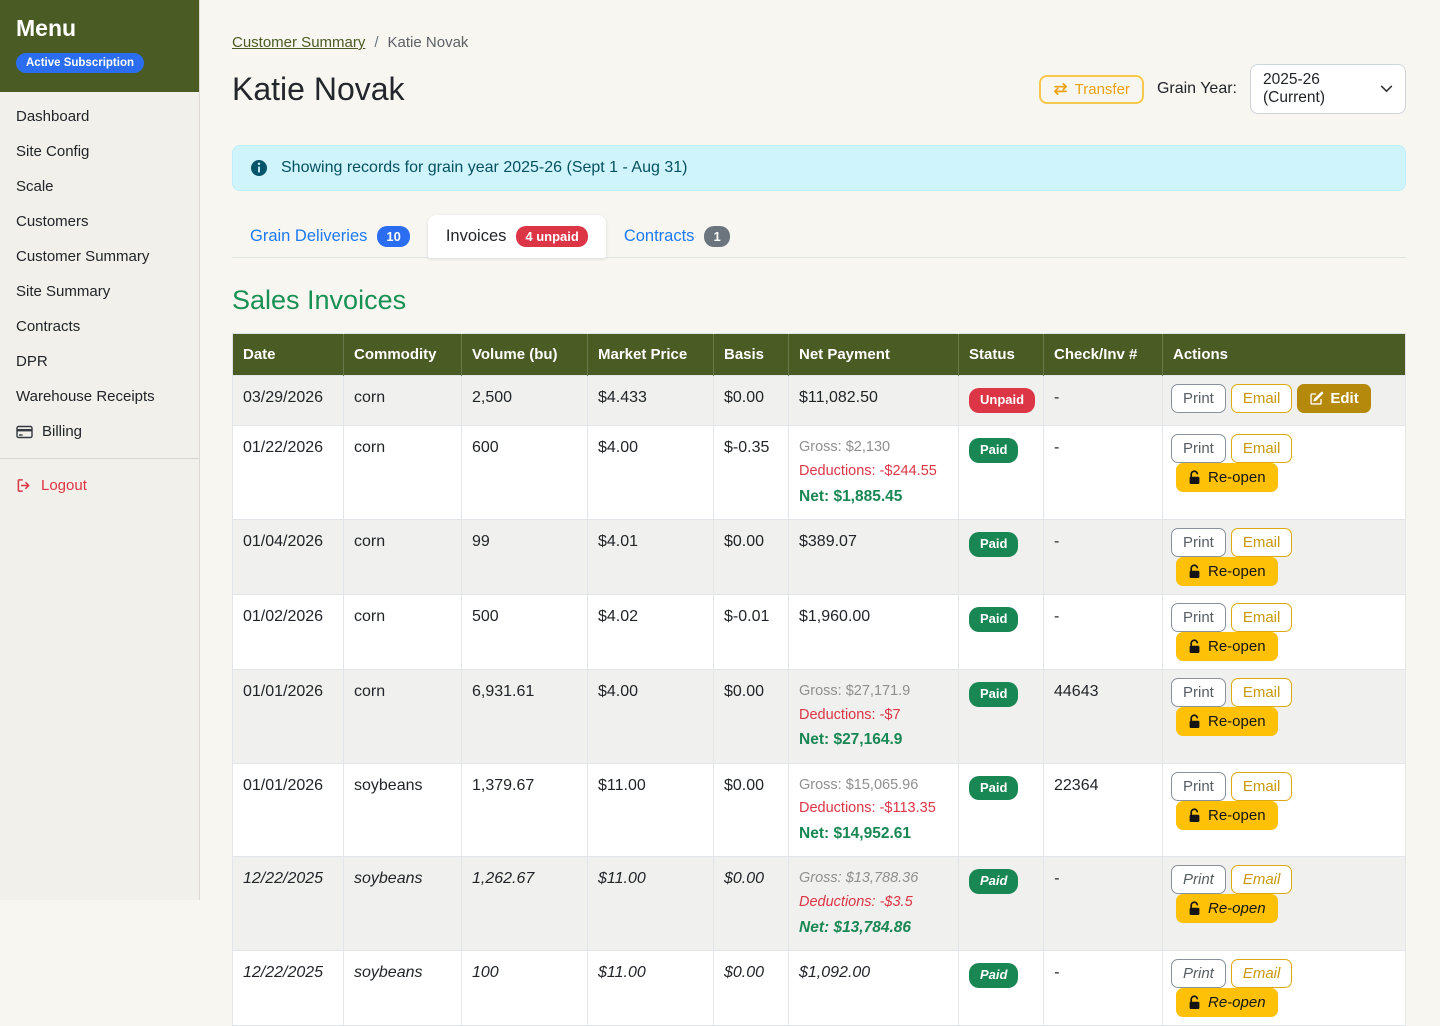 The width and height of the screenshot is (1440, 1026). Describe the element at coordinates (288, 988) in the screenshot. I see `date-cell: 12/22/2025` at that location.